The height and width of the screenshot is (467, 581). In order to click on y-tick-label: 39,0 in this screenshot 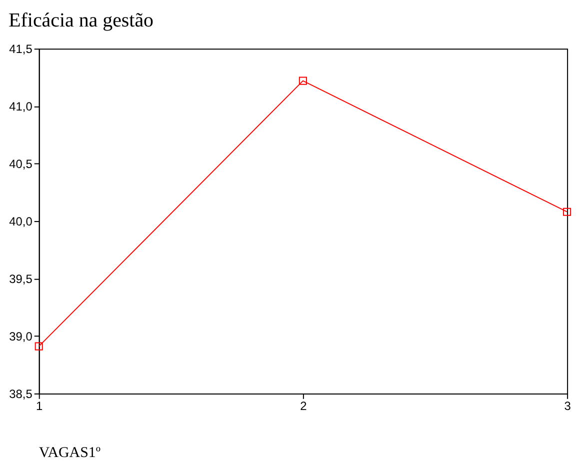, I will do `click(21, 336)`.